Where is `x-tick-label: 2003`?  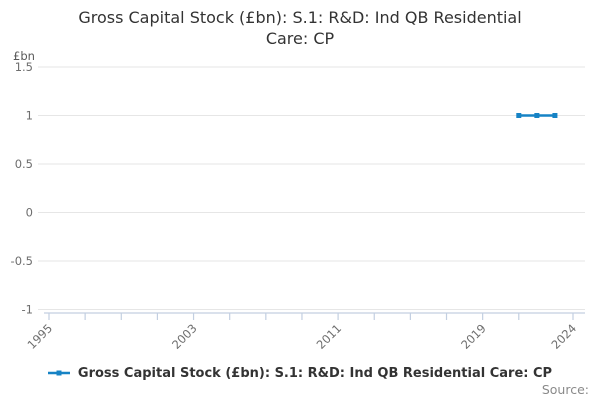
x-tick-label: 2003 is located at coordinates (184, 336).